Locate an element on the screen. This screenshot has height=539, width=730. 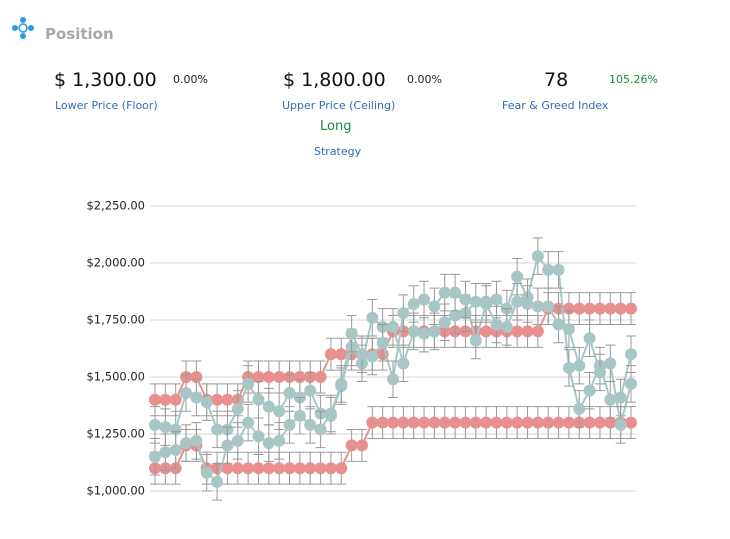
y-tick-label: $2,250.00 is located at coordinates (115, 206).